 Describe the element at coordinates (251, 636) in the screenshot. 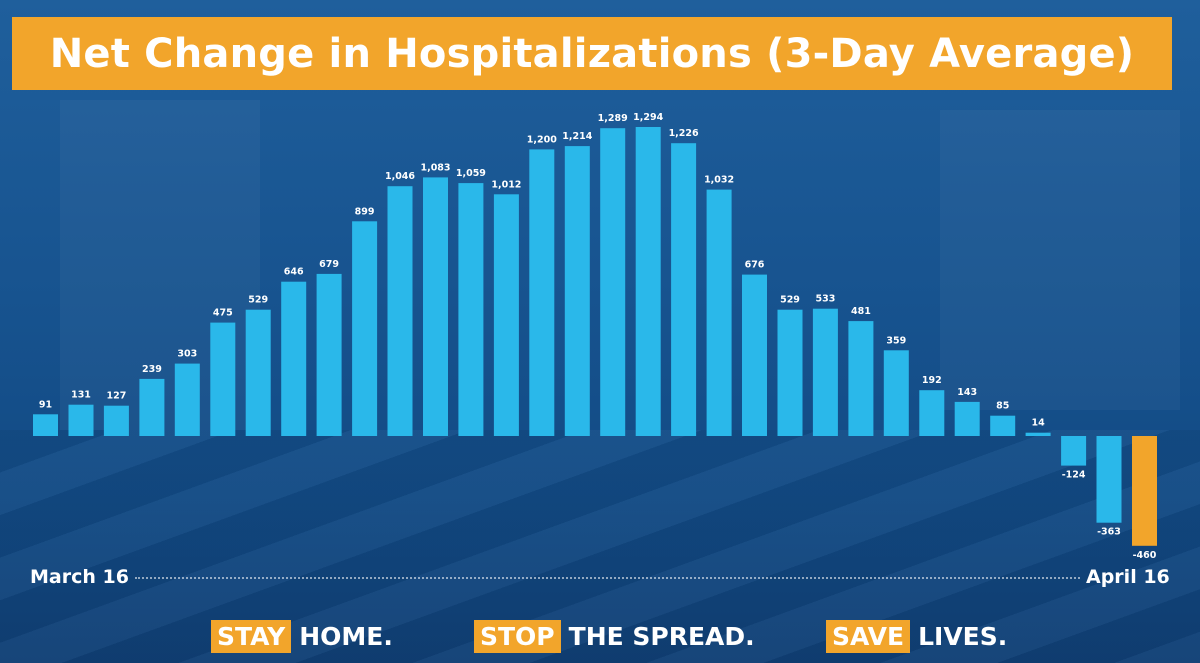

I see `slogan-highlight: STAY` at that location.